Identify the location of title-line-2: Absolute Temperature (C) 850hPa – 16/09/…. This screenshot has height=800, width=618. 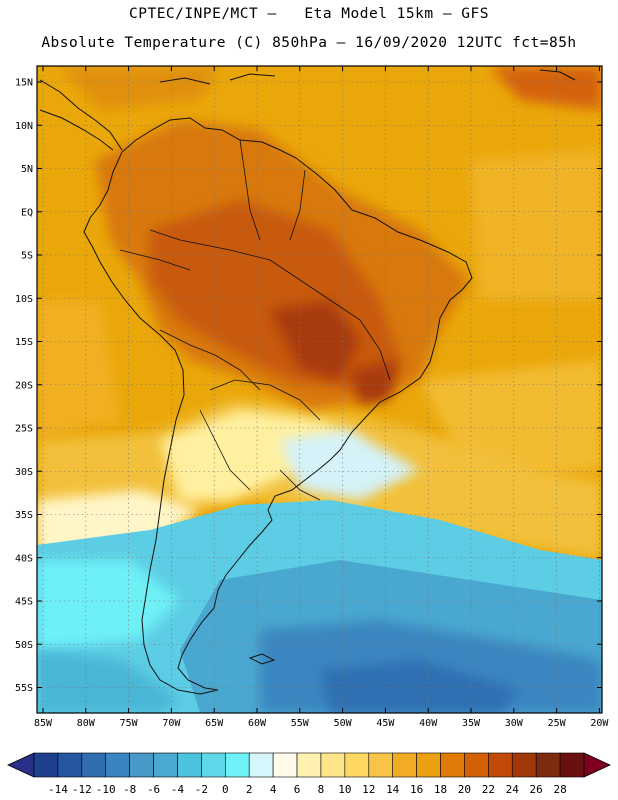
(309, 43).